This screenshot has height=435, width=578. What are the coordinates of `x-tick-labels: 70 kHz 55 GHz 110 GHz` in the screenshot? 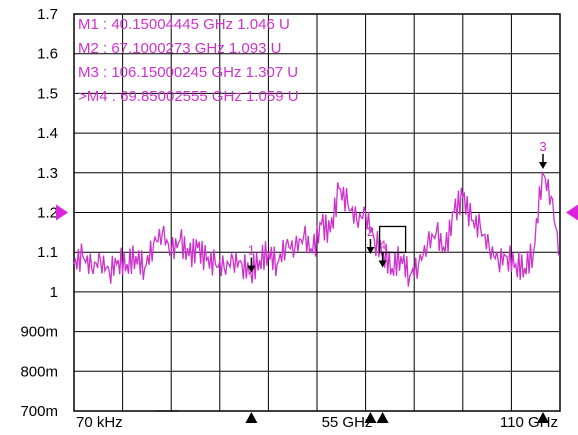 It's located at (317, 420).